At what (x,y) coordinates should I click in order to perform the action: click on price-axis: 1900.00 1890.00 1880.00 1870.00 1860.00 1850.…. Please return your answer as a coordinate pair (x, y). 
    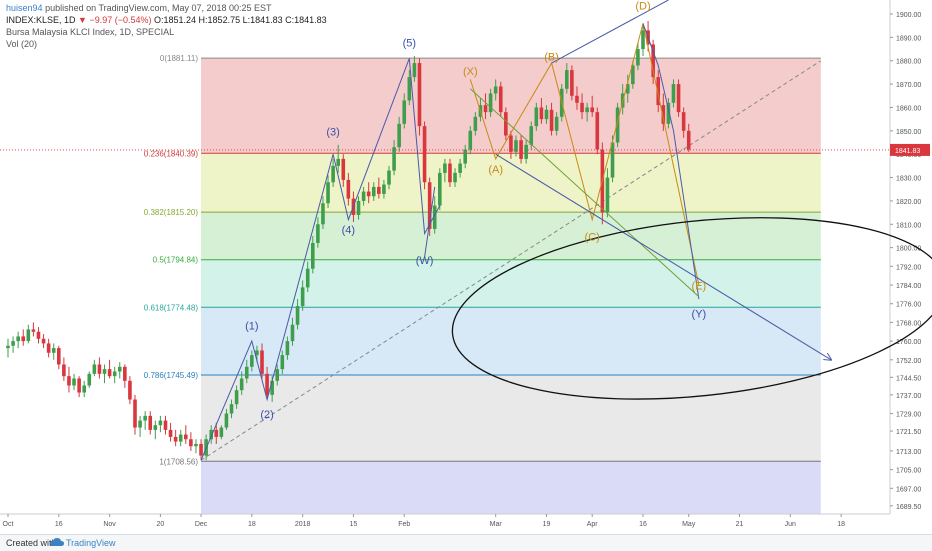
    Looking at the image, I should click on (910, 257).